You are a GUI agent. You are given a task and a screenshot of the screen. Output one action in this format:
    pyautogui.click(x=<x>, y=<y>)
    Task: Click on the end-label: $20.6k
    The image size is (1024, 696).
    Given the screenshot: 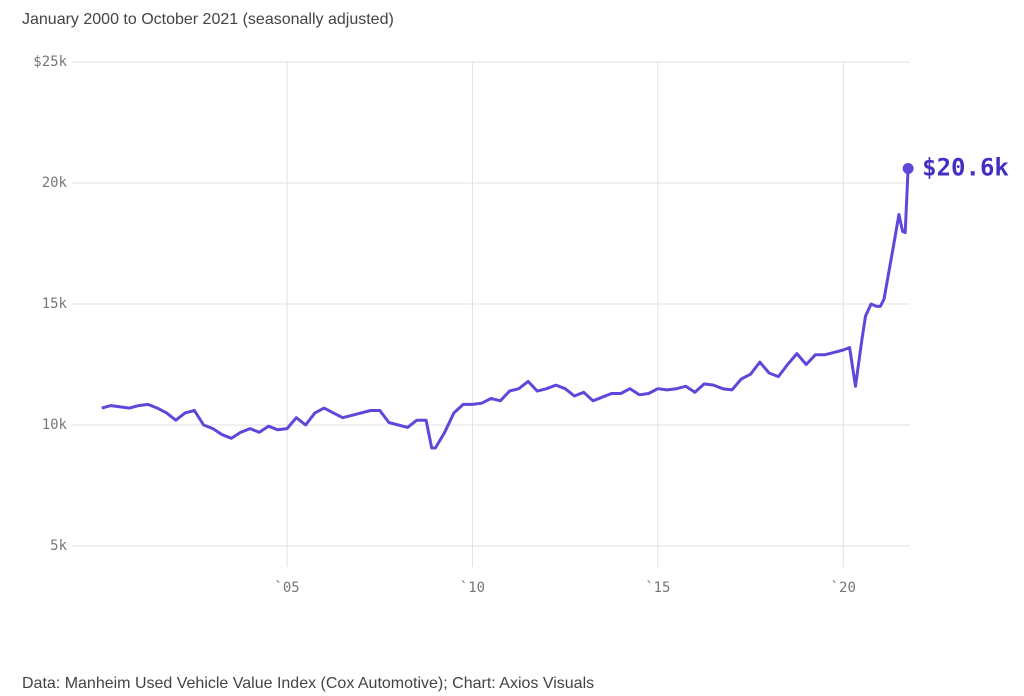 What is the action you would take?
    pyautogui.click(x=965, y=167)
    